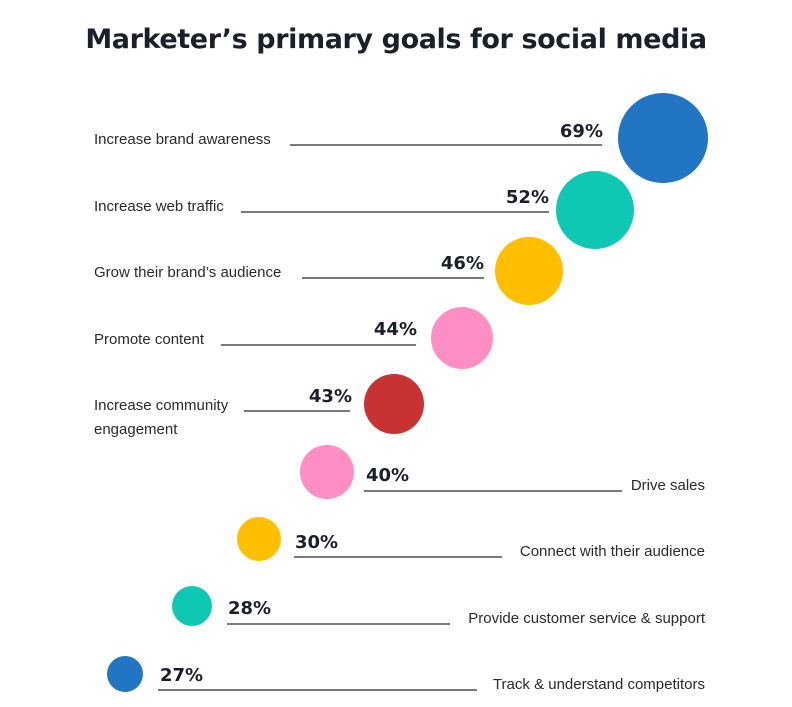 Image resolution: width=792 pixels, height=707 pixels. What do you see at coordinates (527, 197) in the screenshot?
I see `percent-label: 52%` at bounding box center [527, 197].